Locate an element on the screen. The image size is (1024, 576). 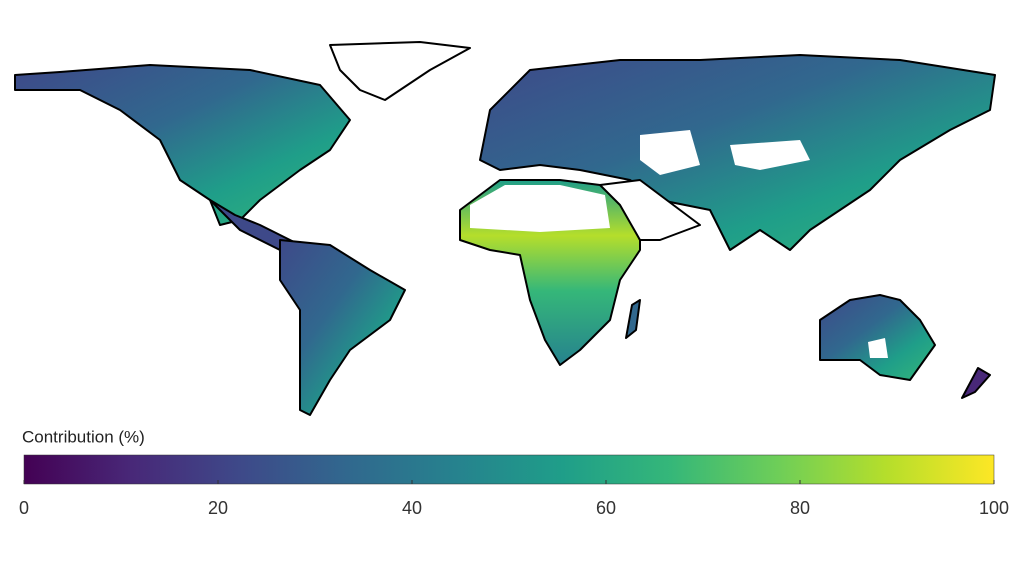
gobi-no-data is located at coordinates (770, 155).